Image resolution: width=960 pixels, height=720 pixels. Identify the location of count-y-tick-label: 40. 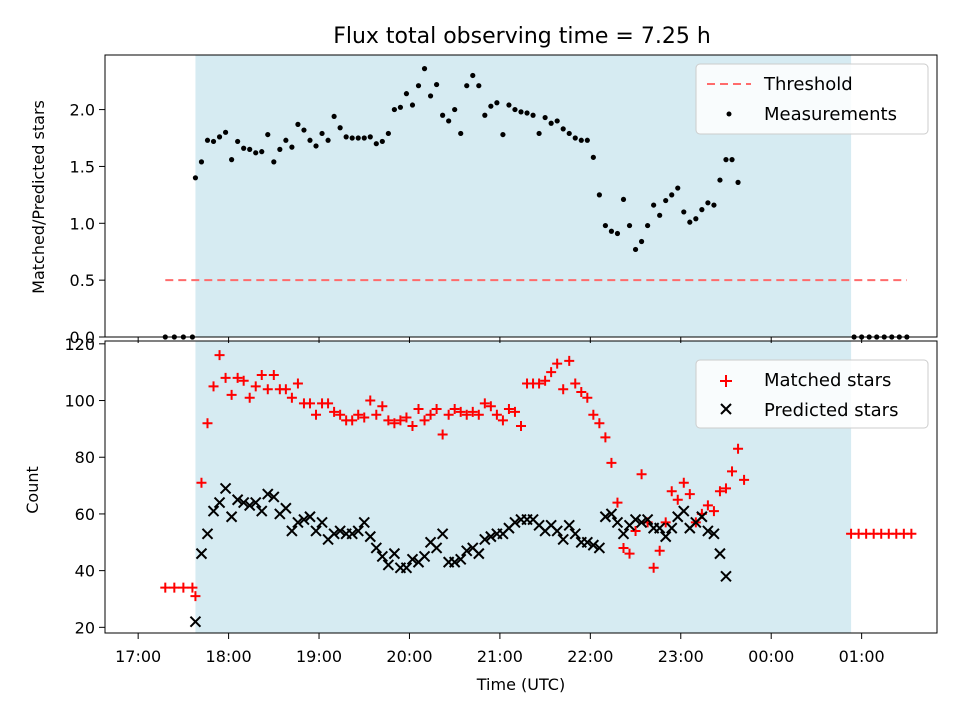
(85, 571).